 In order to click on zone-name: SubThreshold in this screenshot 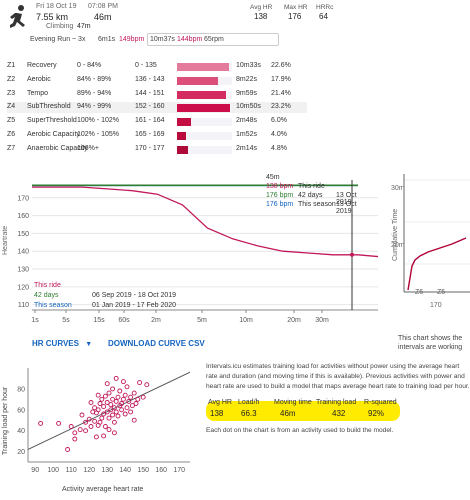, I will do `click(49, 107)`.